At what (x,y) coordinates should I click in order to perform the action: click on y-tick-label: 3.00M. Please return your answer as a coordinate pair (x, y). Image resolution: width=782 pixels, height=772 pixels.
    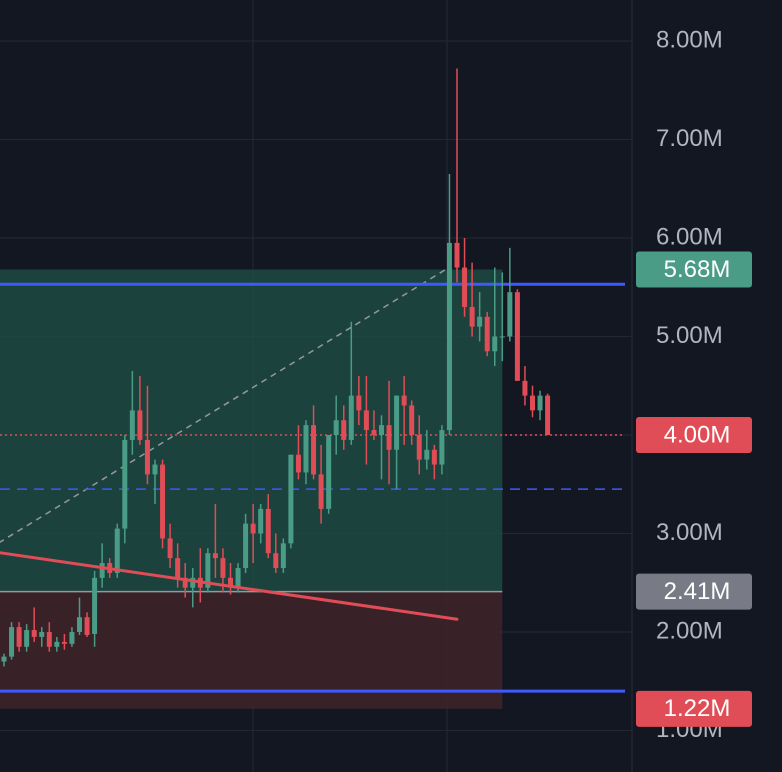
    Looking at the image, I should click on (689, 532).